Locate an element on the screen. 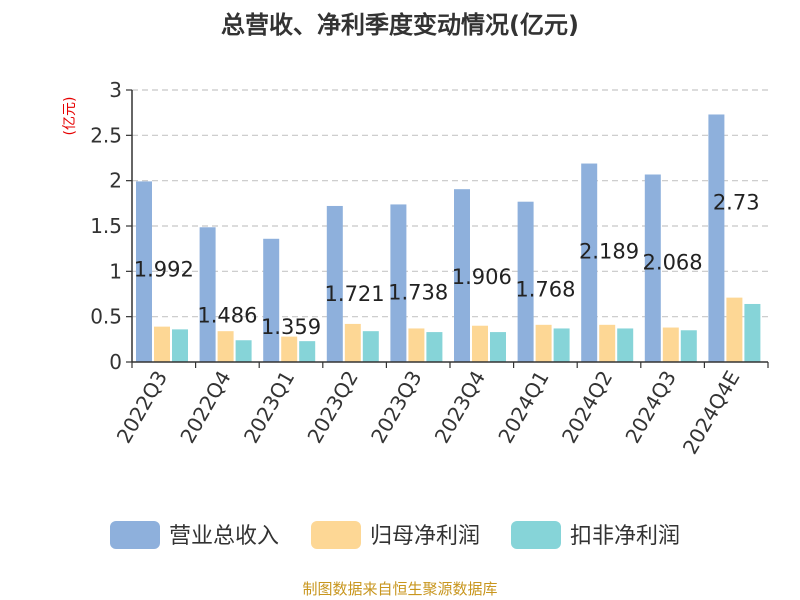 The image size is (800, 600). x-tick-label: 2024Q3 is located at coordinates (650, 407).